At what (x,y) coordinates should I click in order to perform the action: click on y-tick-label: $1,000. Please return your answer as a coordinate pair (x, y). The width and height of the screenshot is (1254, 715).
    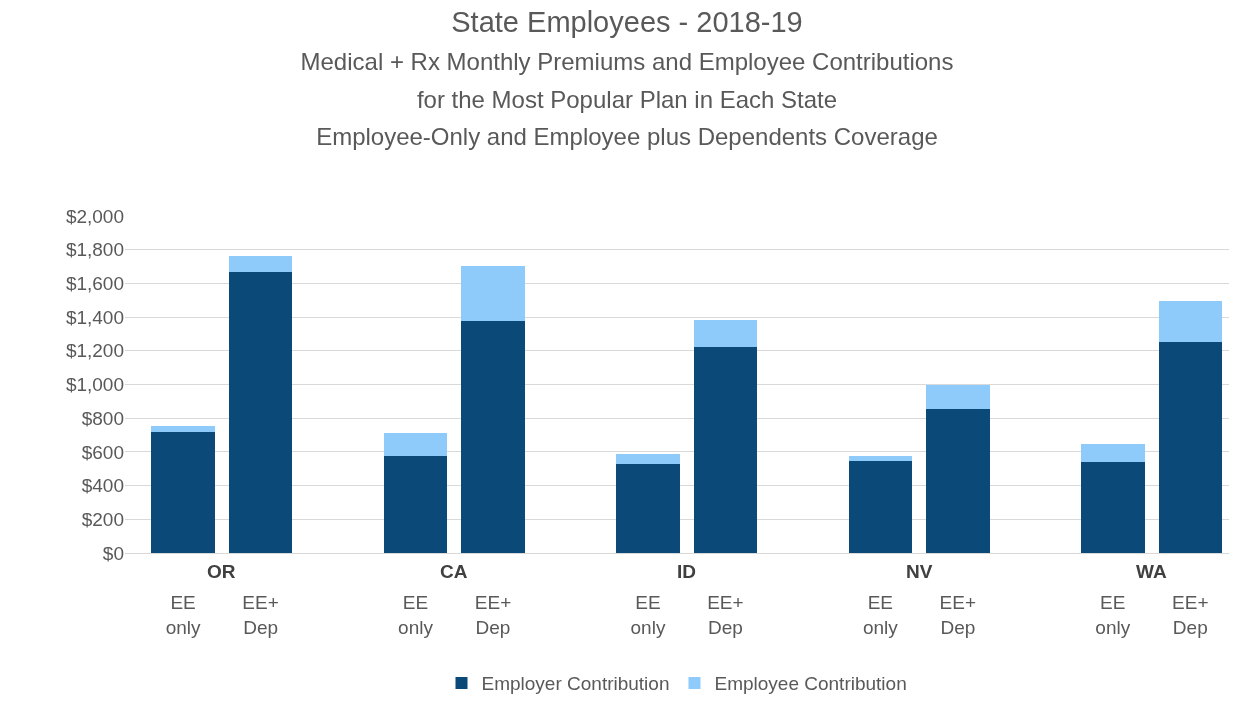
    Looking at the image, I should click on (94, 385).